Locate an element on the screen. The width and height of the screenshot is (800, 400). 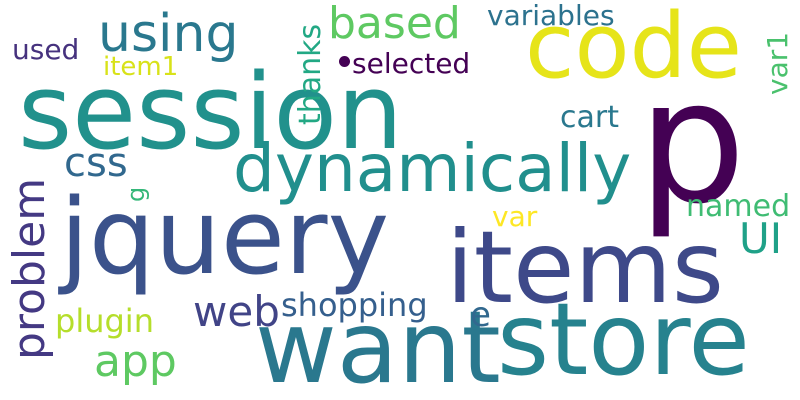
word-var1: var1 is located at coordinates (777, 63).